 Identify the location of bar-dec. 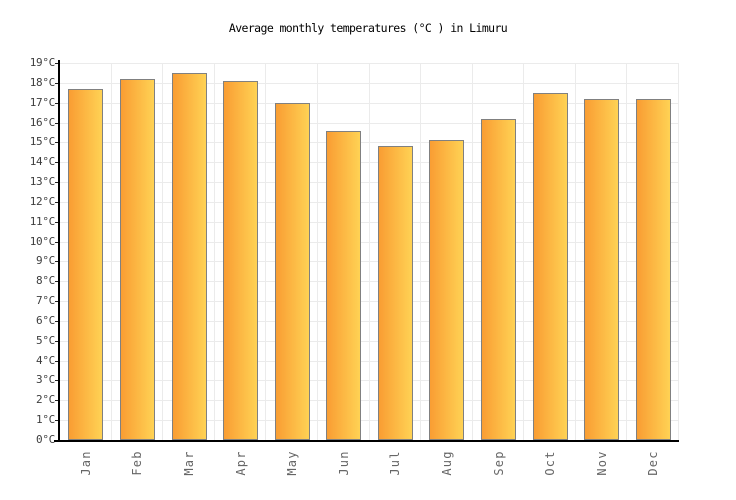
(653, 269).